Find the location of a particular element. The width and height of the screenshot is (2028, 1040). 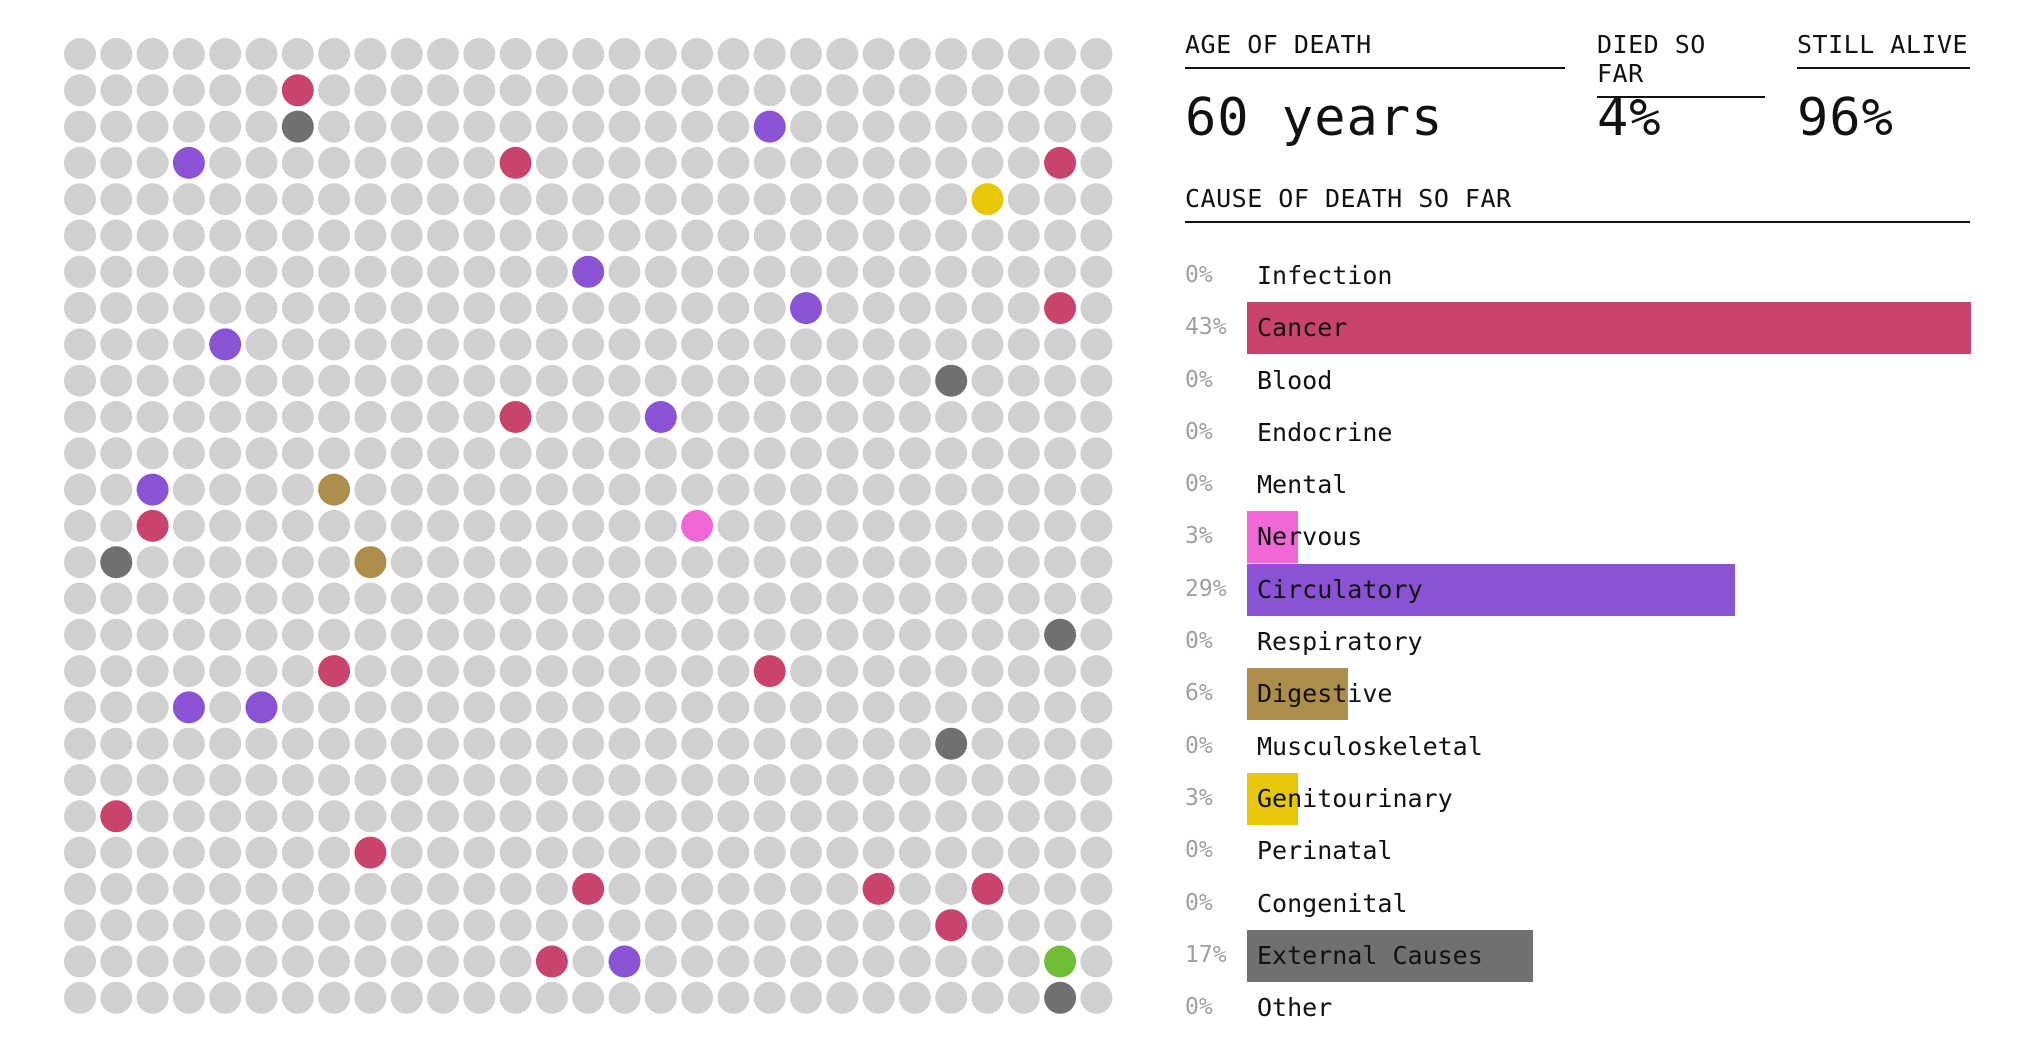

dot-circulatory is located at coordinates (806, 308).